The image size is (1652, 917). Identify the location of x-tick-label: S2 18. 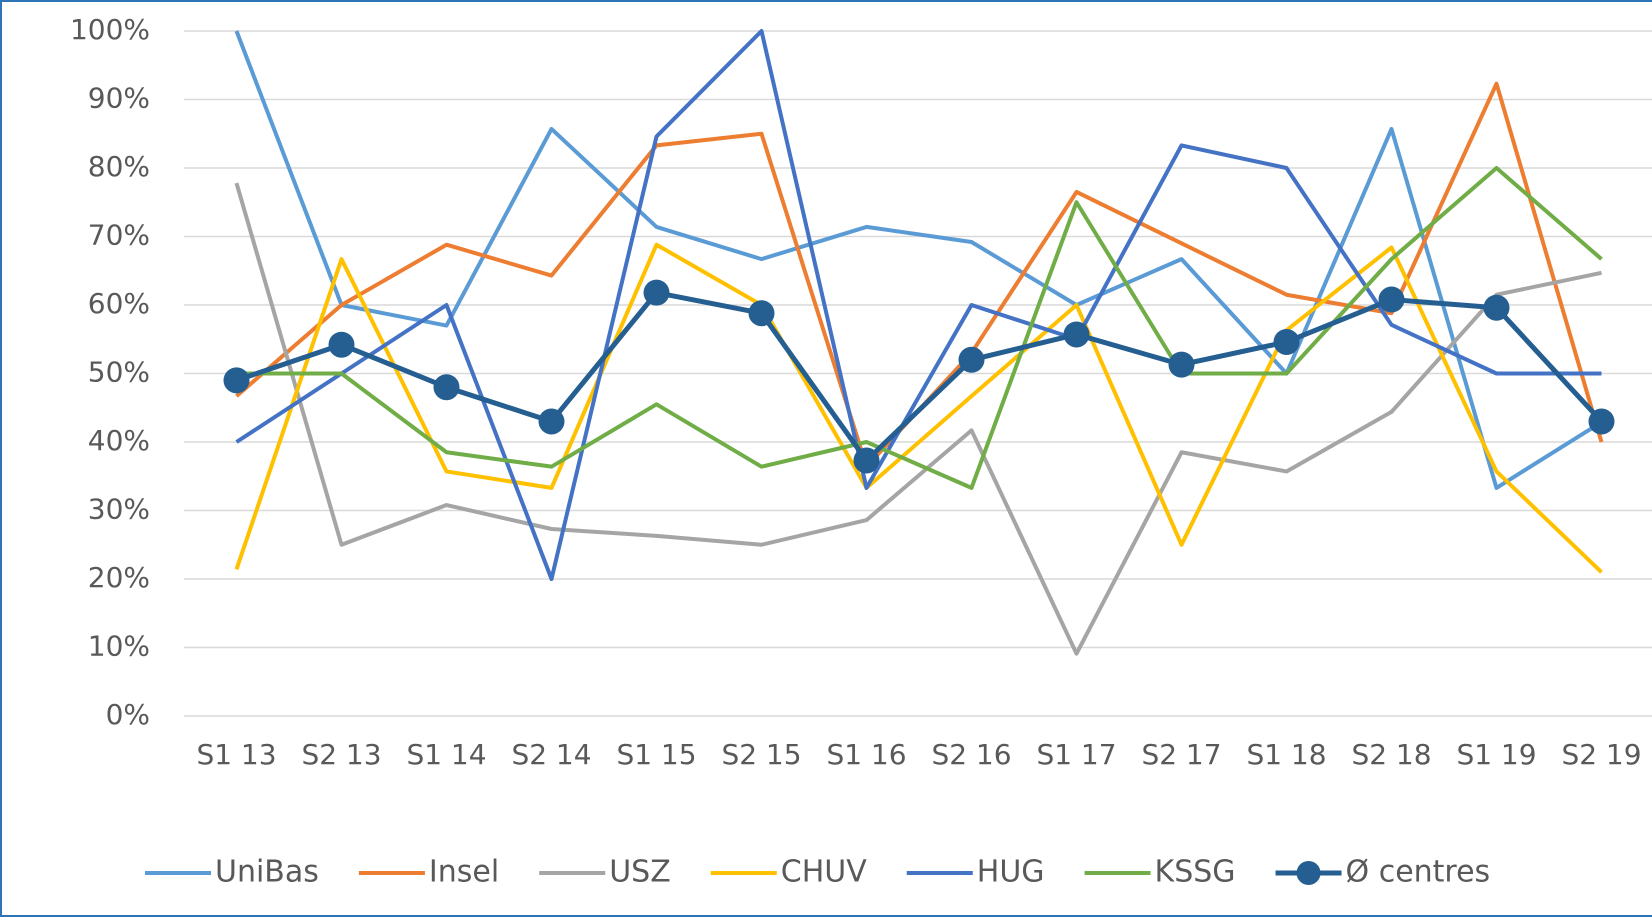
(1391, 754).